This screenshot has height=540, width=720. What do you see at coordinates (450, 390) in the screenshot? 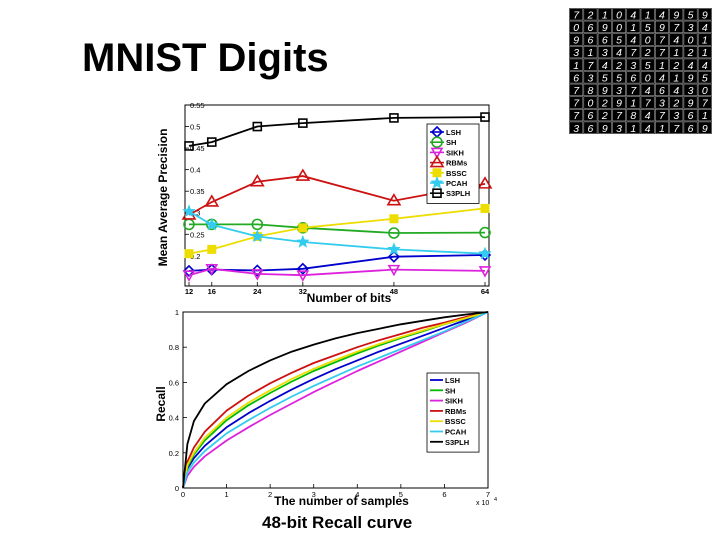
I see `recall-legend-label: SH` at bounding box center [450, 390].